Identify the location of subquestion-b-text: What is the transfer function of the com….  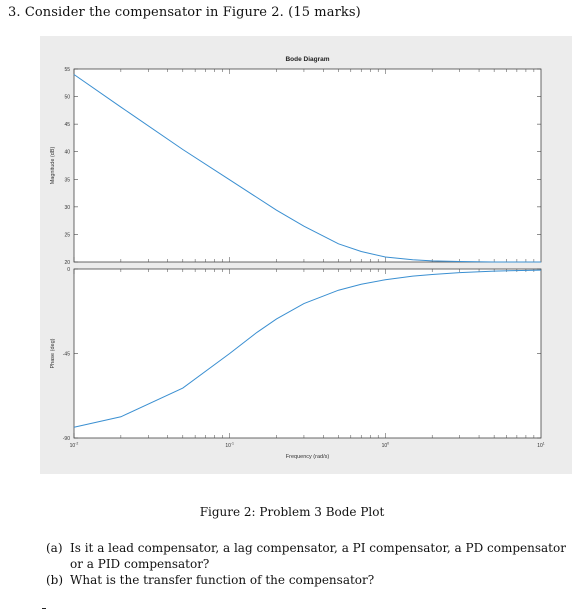
(222, 580).